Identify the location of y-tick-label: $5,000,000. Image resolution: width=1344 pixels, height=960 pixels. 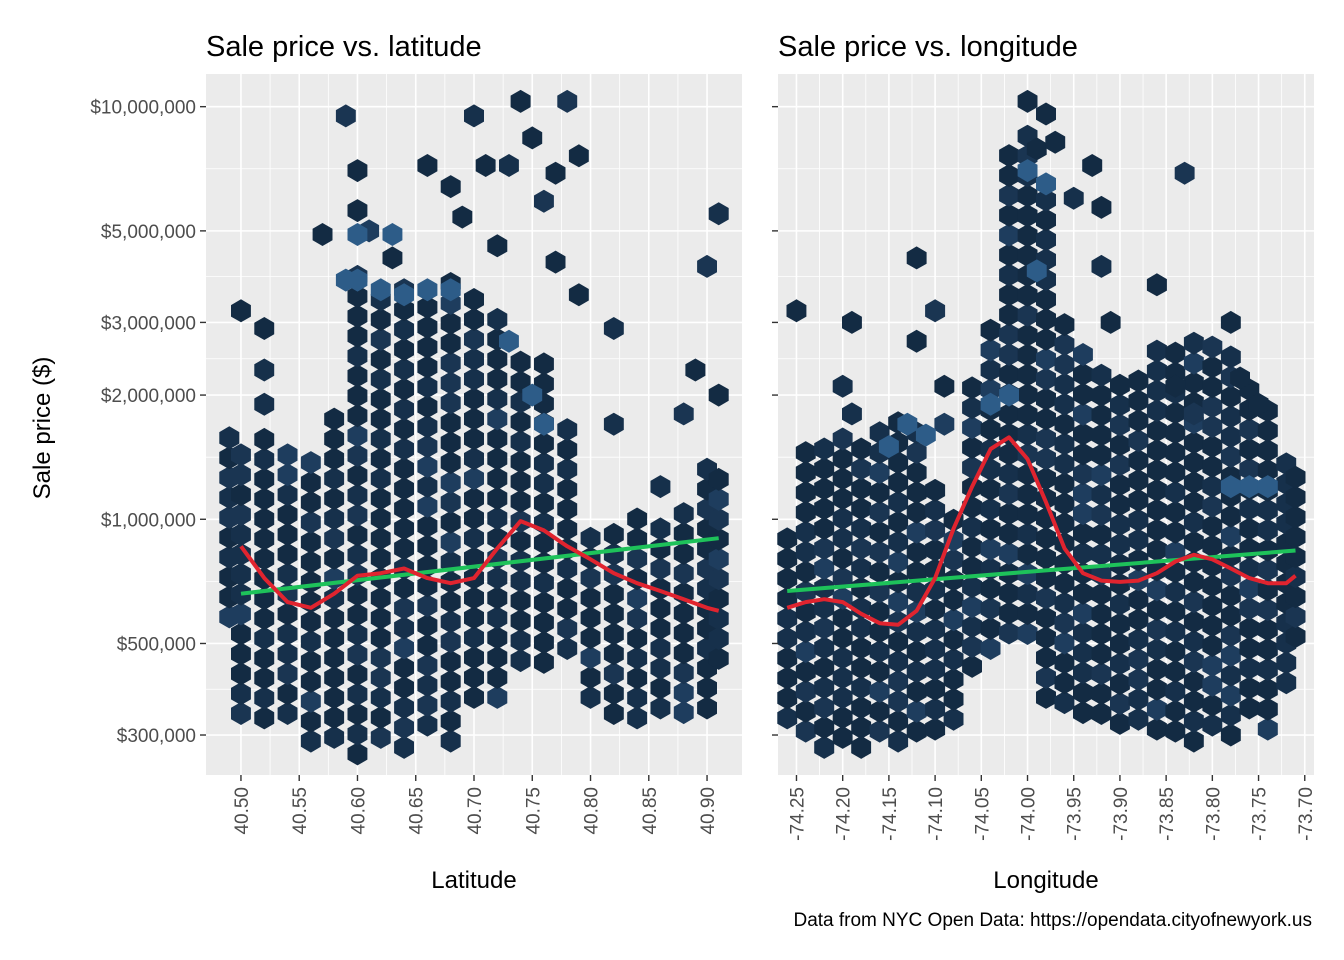
(148, 232).